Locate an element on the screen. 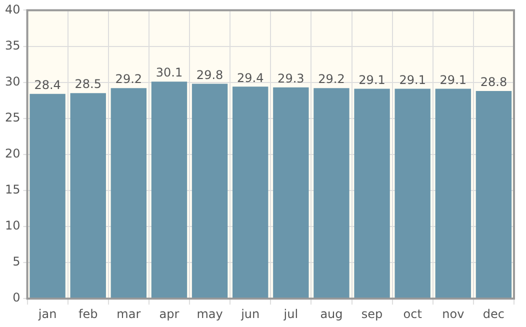  data-label: 29.4 is located at coordinates (250, 77).